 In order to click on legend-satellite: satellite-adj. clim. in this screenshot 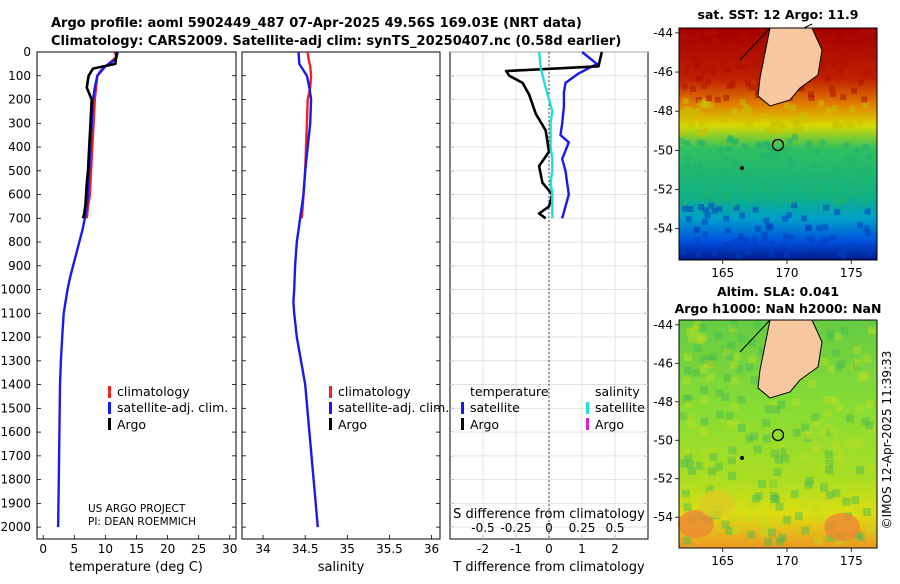, I will do `click(172, 407)`.